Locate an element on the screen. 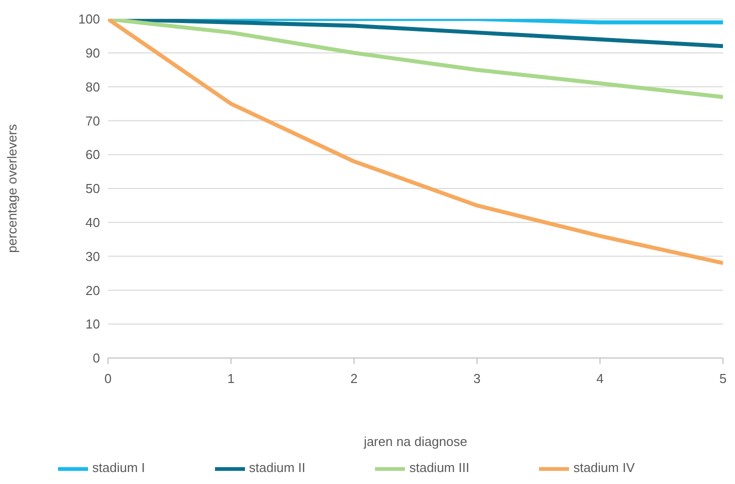 The image size is (735, 484). y-tick-label: 80 is located at coordinates (93, 86).